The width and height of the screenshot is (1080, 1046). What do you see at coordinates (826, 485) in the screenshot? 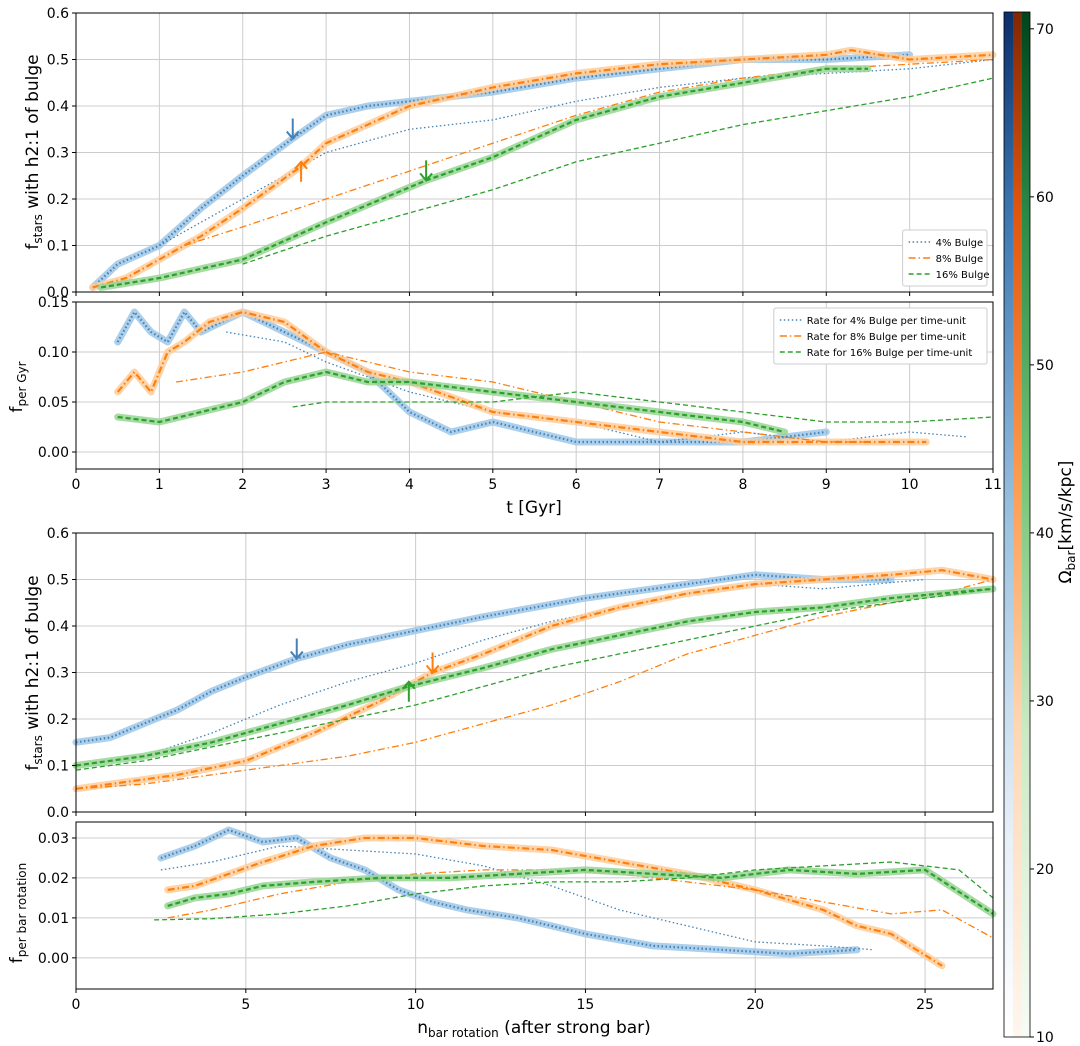
I see `xtick-label-9: 9` at bounding box center [826, 485].